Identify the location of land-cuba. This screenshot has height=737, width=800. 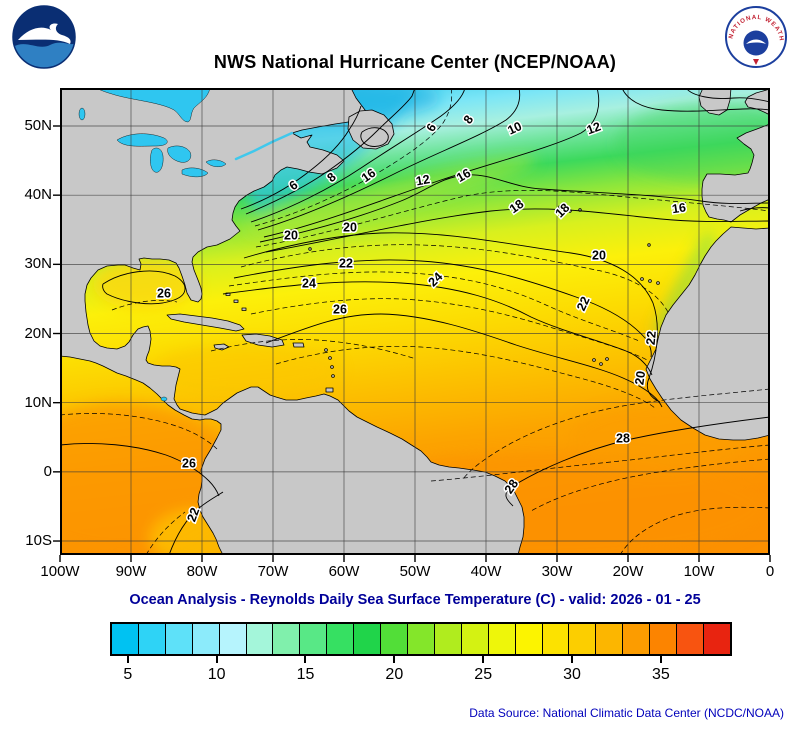
(205, 322).